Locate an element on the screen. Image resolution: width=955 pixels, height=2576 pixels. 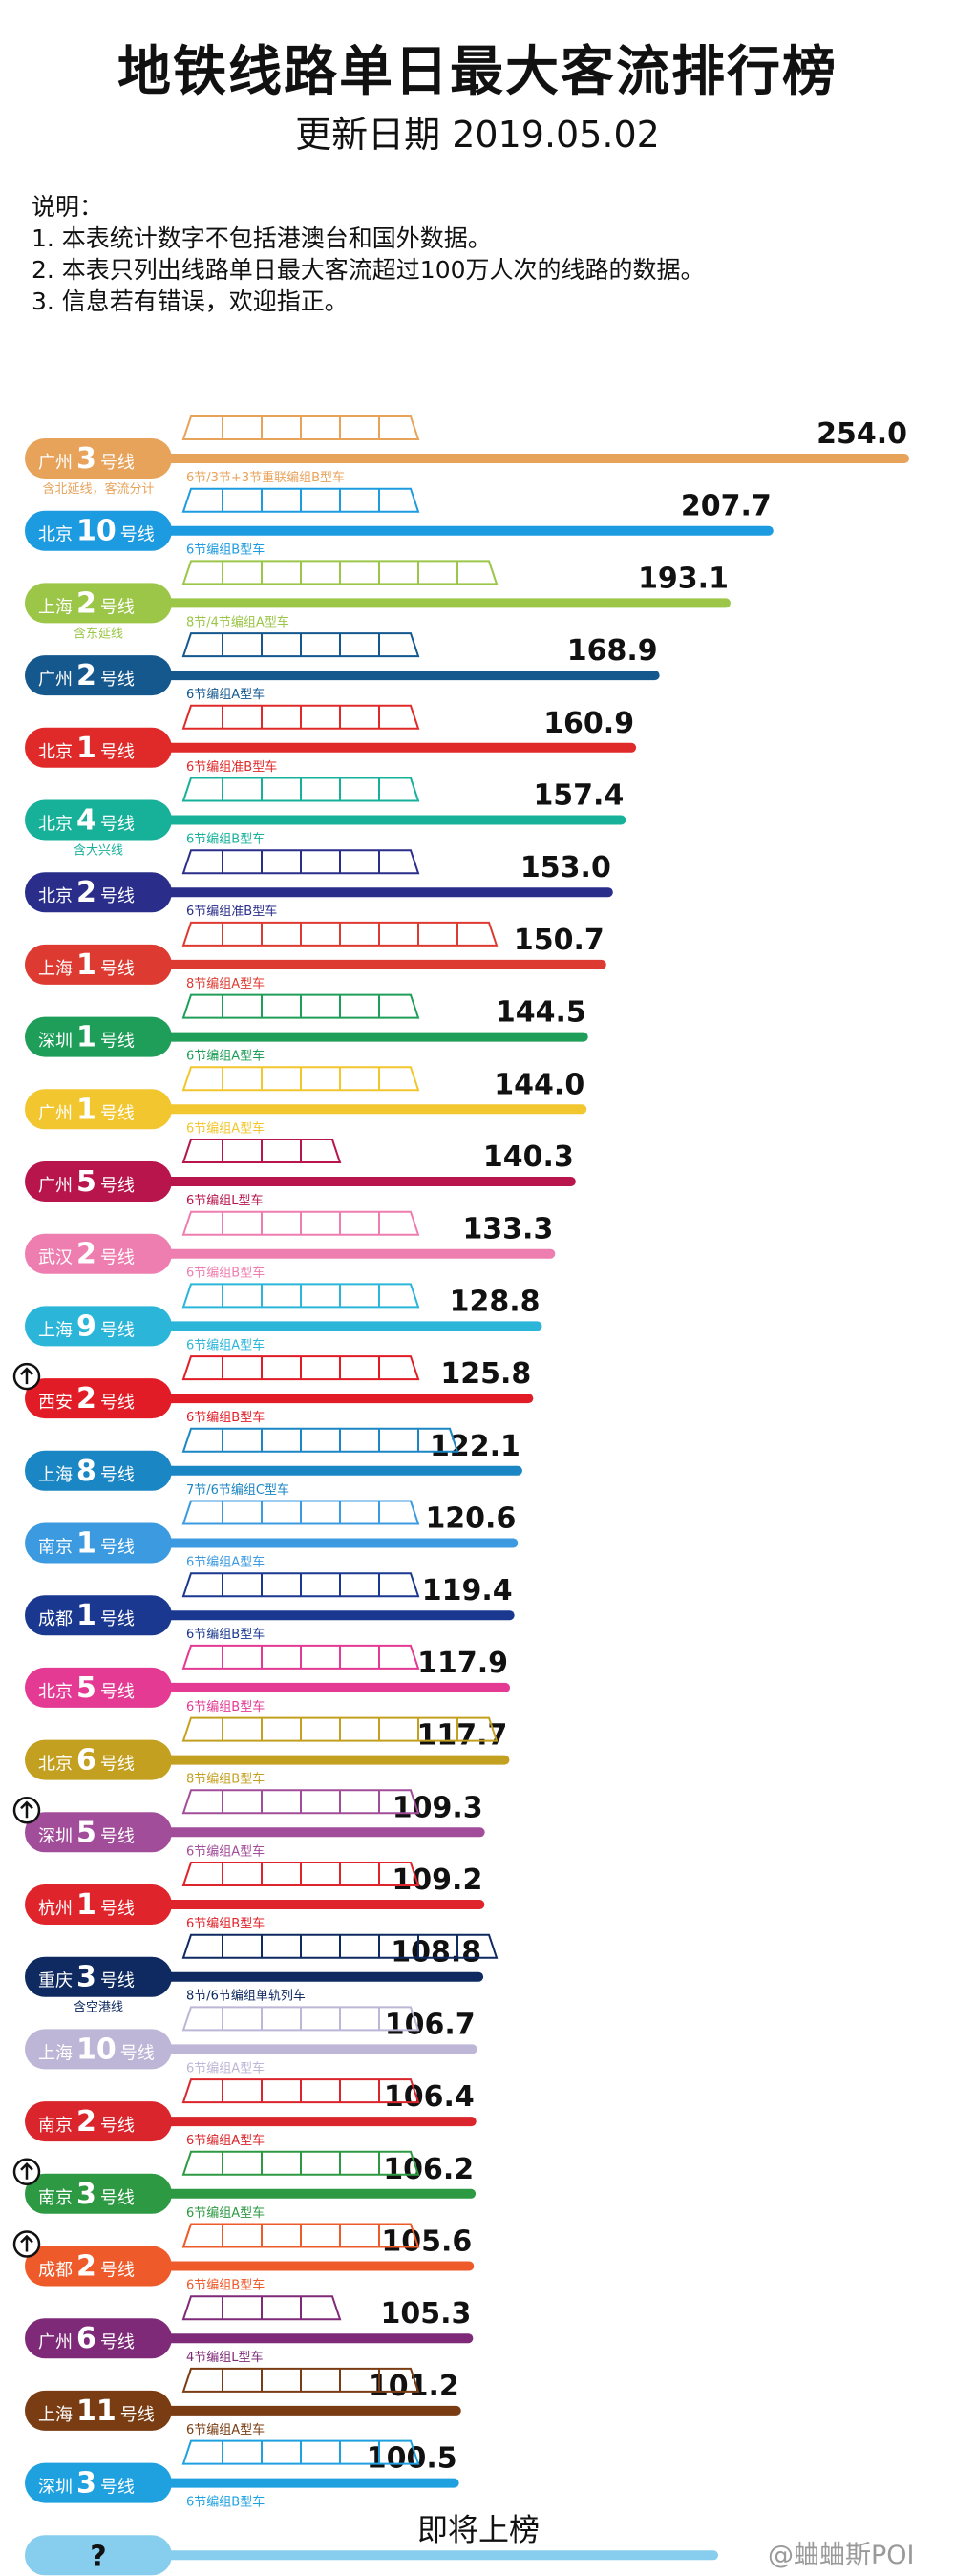
value-label-5: 160.9 is located at coordinates (588, 723).